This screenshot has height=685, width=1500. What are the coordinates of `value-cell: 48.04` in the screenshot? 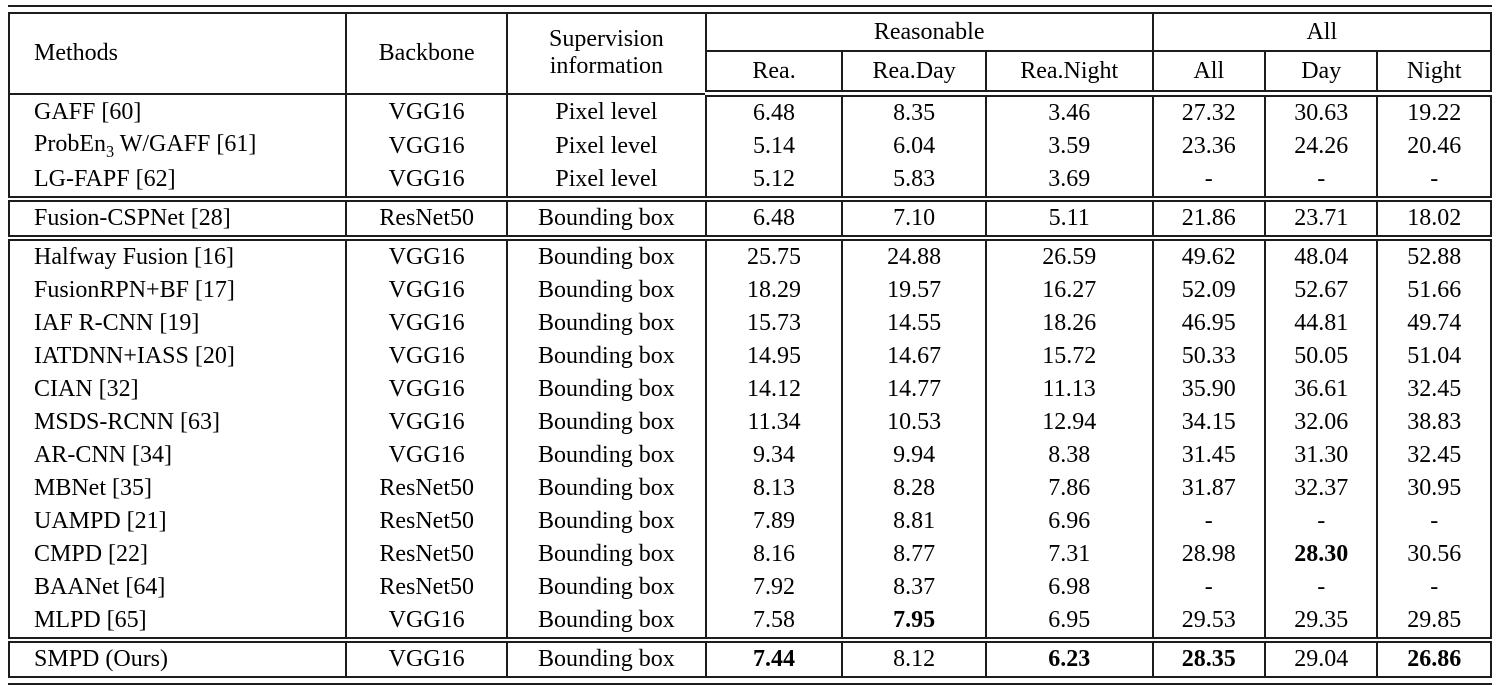 It's located at (1321, 254).